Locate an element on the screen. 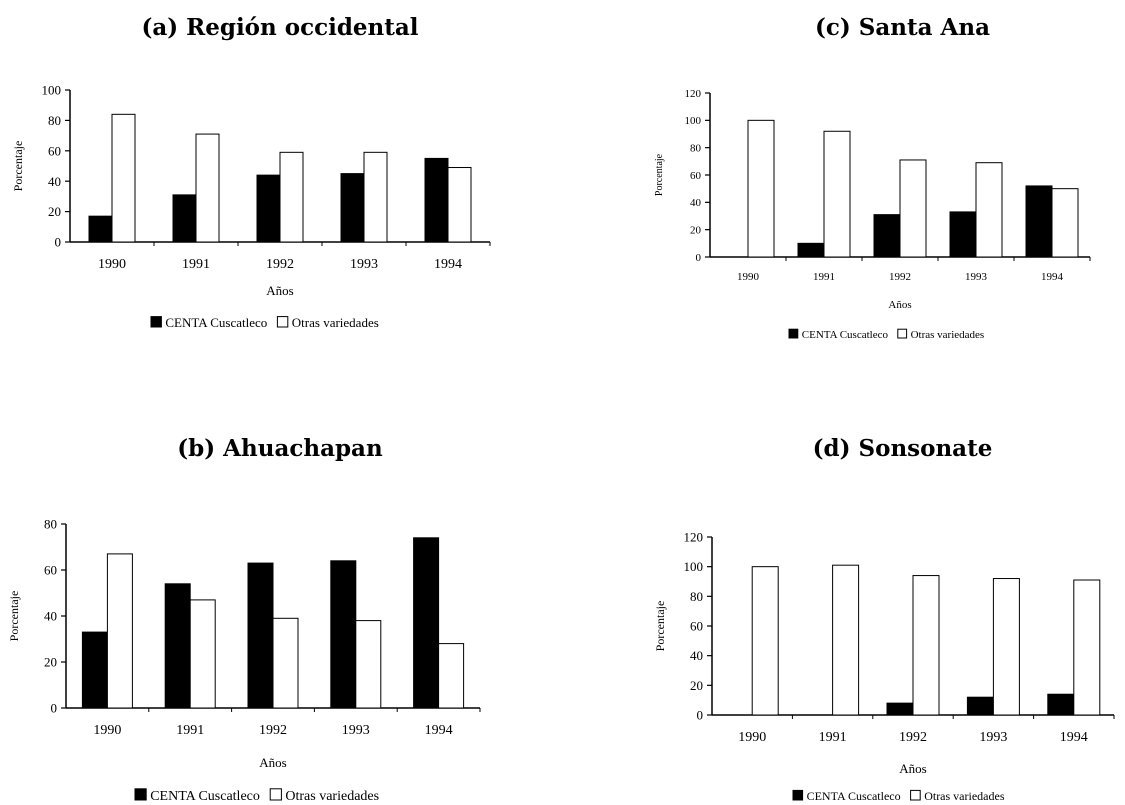 This screenshot has height=805, width=1125. chart-title: (a) Región occidental is located at coordinates (280, 27).